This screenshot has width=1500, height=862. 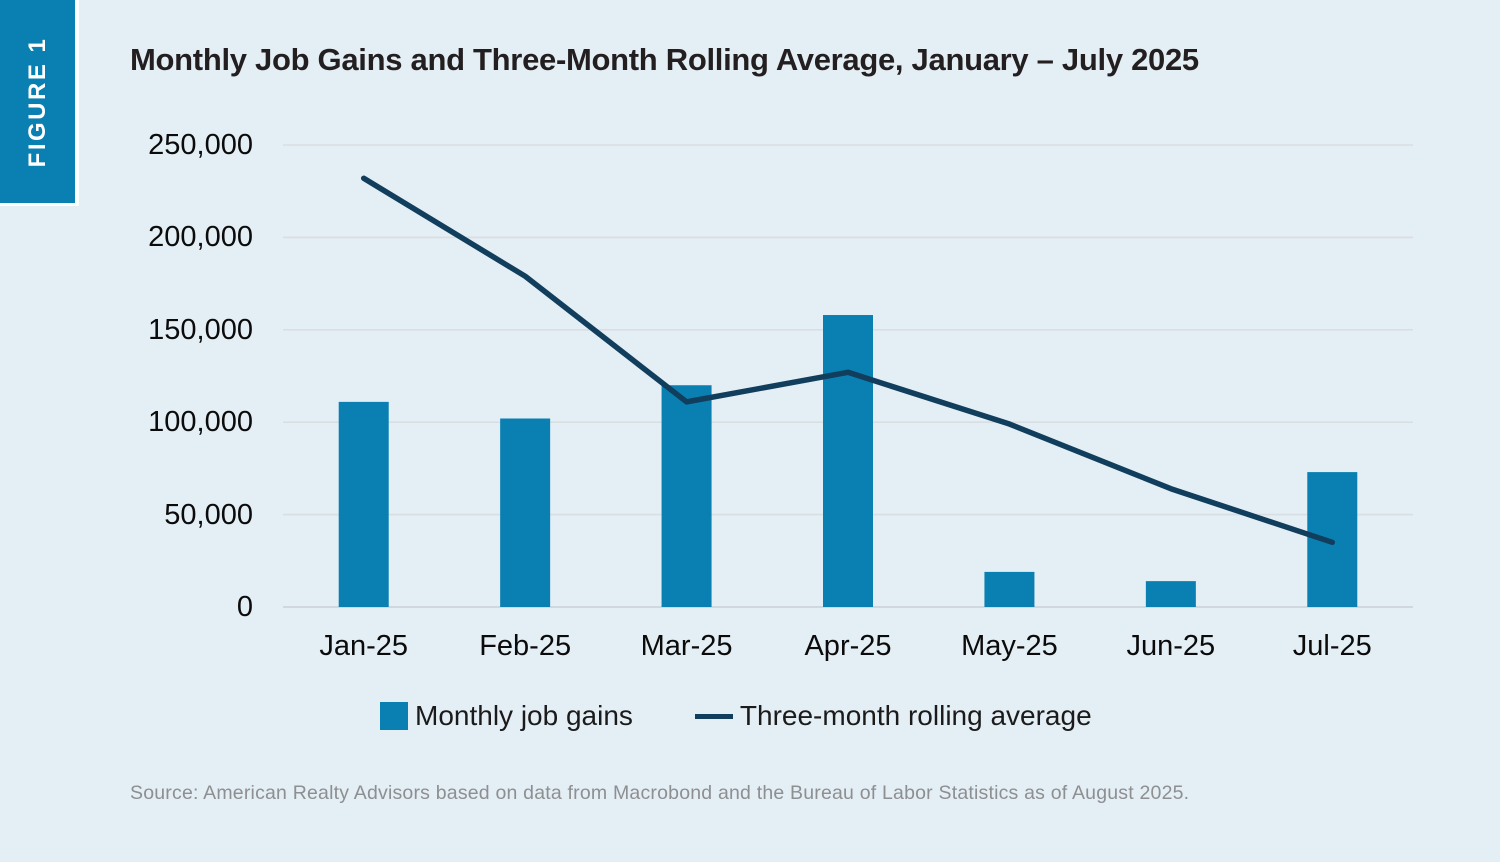 I want to click on x-axis-label-Mar-25: Mar-25, so click(x=686, y=646).